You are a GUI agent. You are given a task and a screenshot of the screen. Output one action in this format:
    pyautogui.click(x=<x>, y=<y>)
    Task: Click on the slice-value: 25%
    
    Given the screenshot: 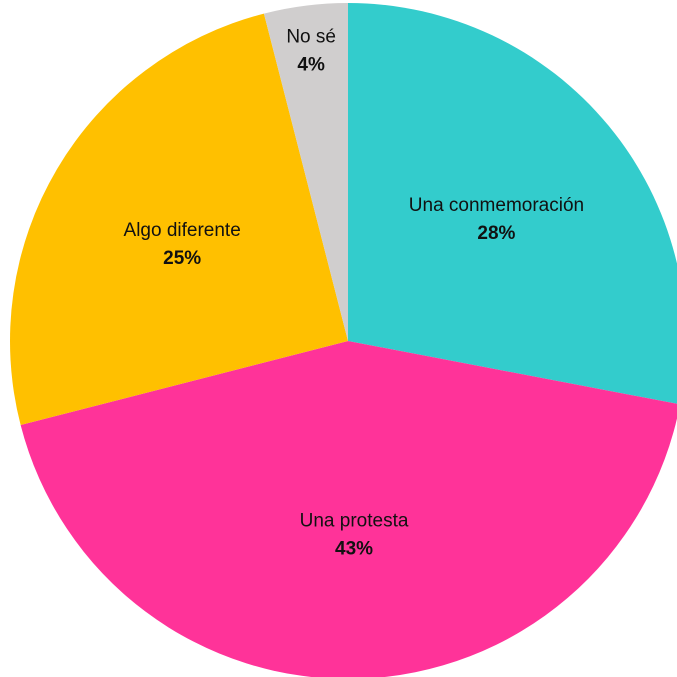 What is the action you would take?
    pyautogui.click(x=182, y=258)
    